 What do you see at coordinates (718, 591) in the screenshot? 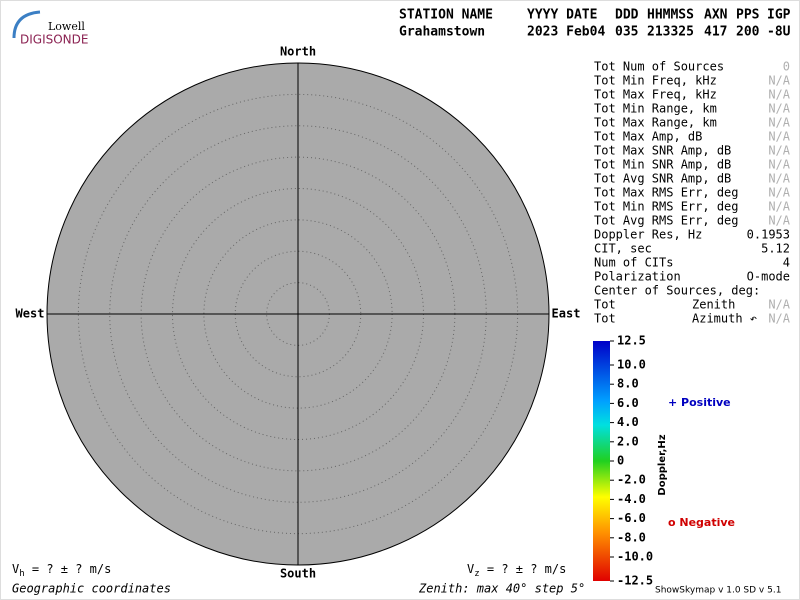
I see `version-note: ShowSkymap v 1.0 SD v 5.1` at bounding box center [718, 591].